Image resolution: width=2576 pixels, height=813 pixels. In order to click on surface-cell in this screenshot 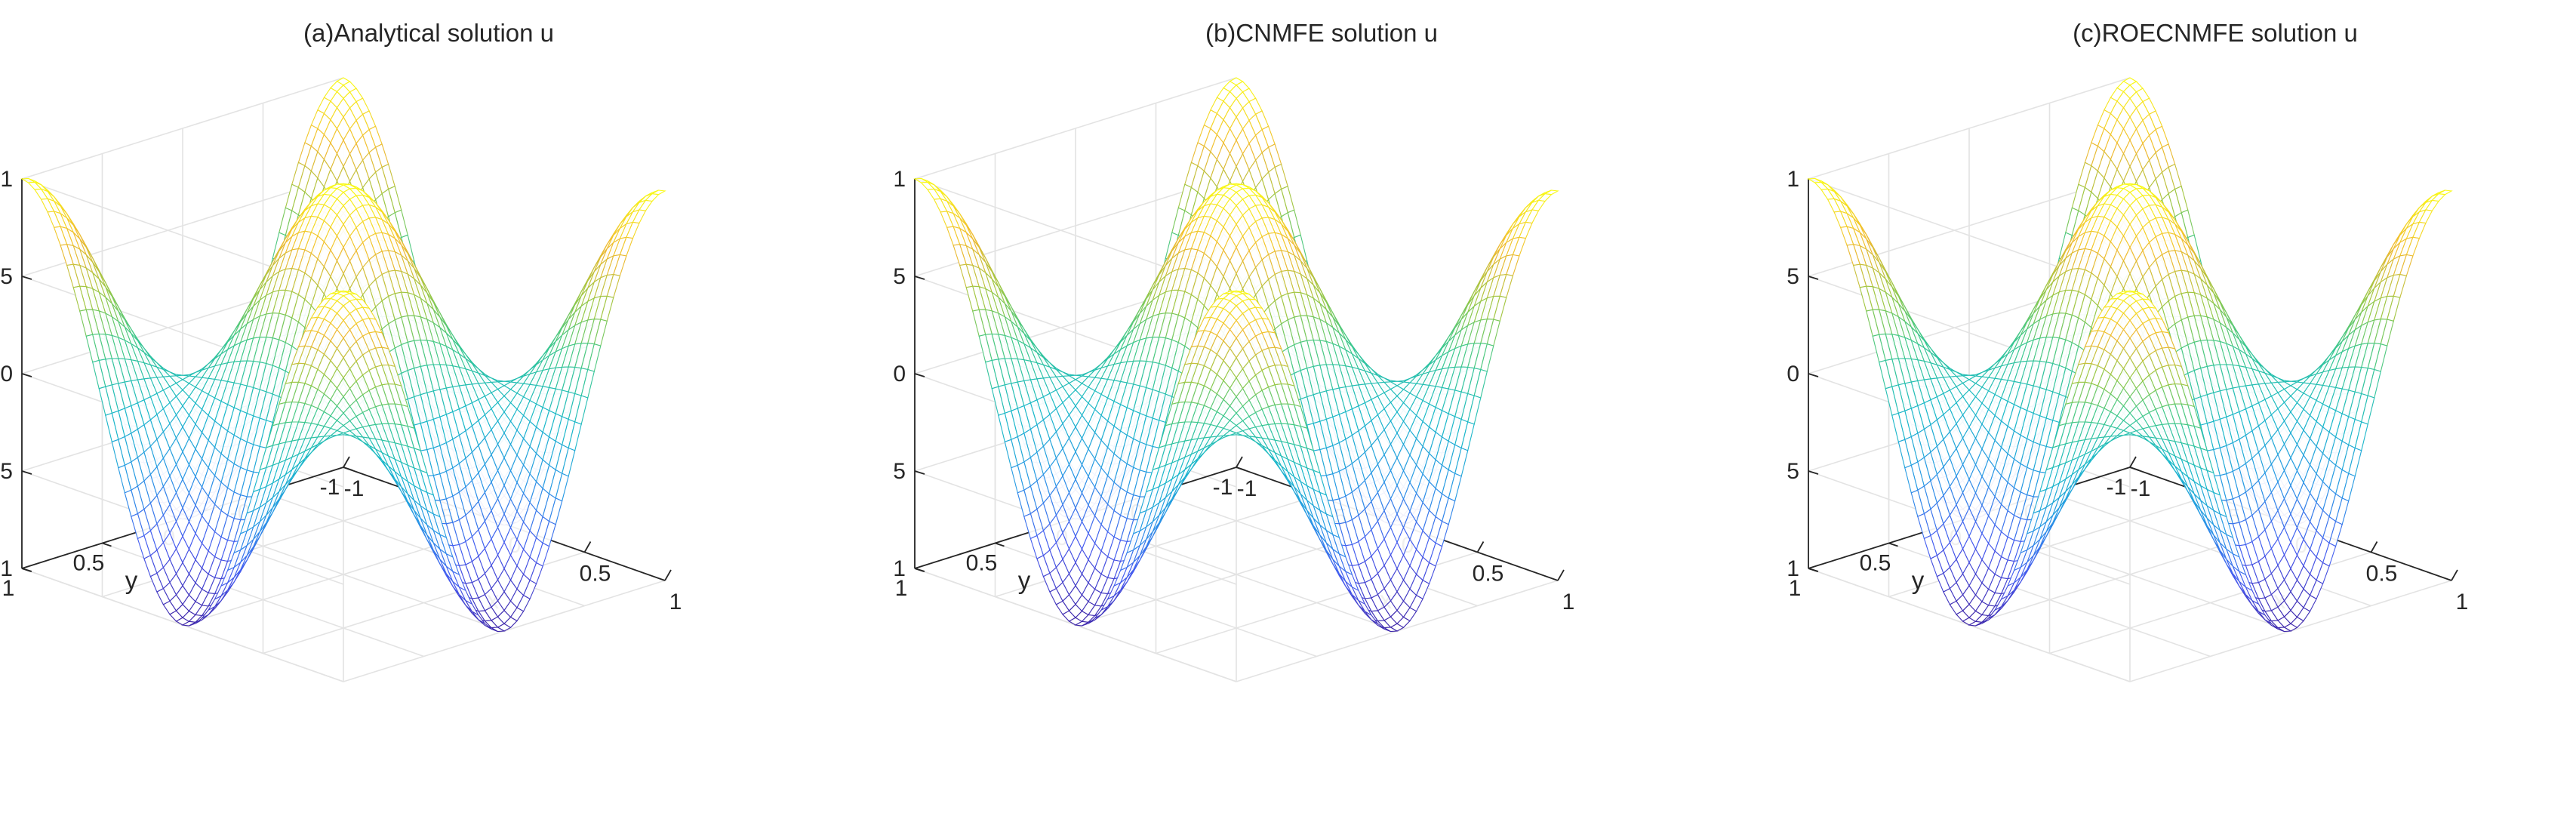, I will do `click(343, 291)`.